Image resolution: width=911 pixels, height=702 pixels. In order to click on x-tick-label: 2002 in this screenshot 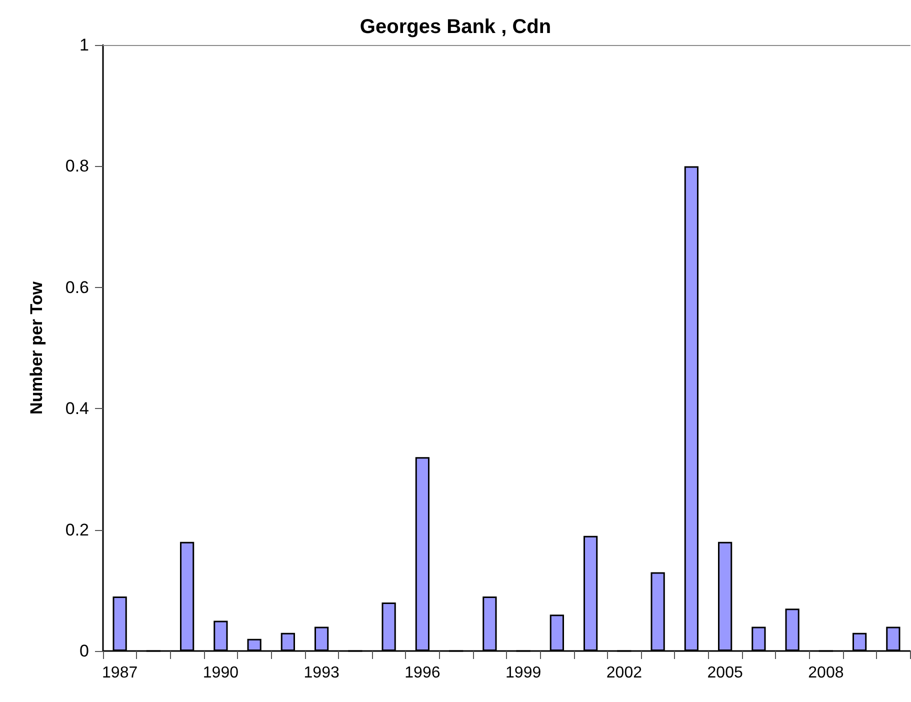, I will do `click(624, 673)`.